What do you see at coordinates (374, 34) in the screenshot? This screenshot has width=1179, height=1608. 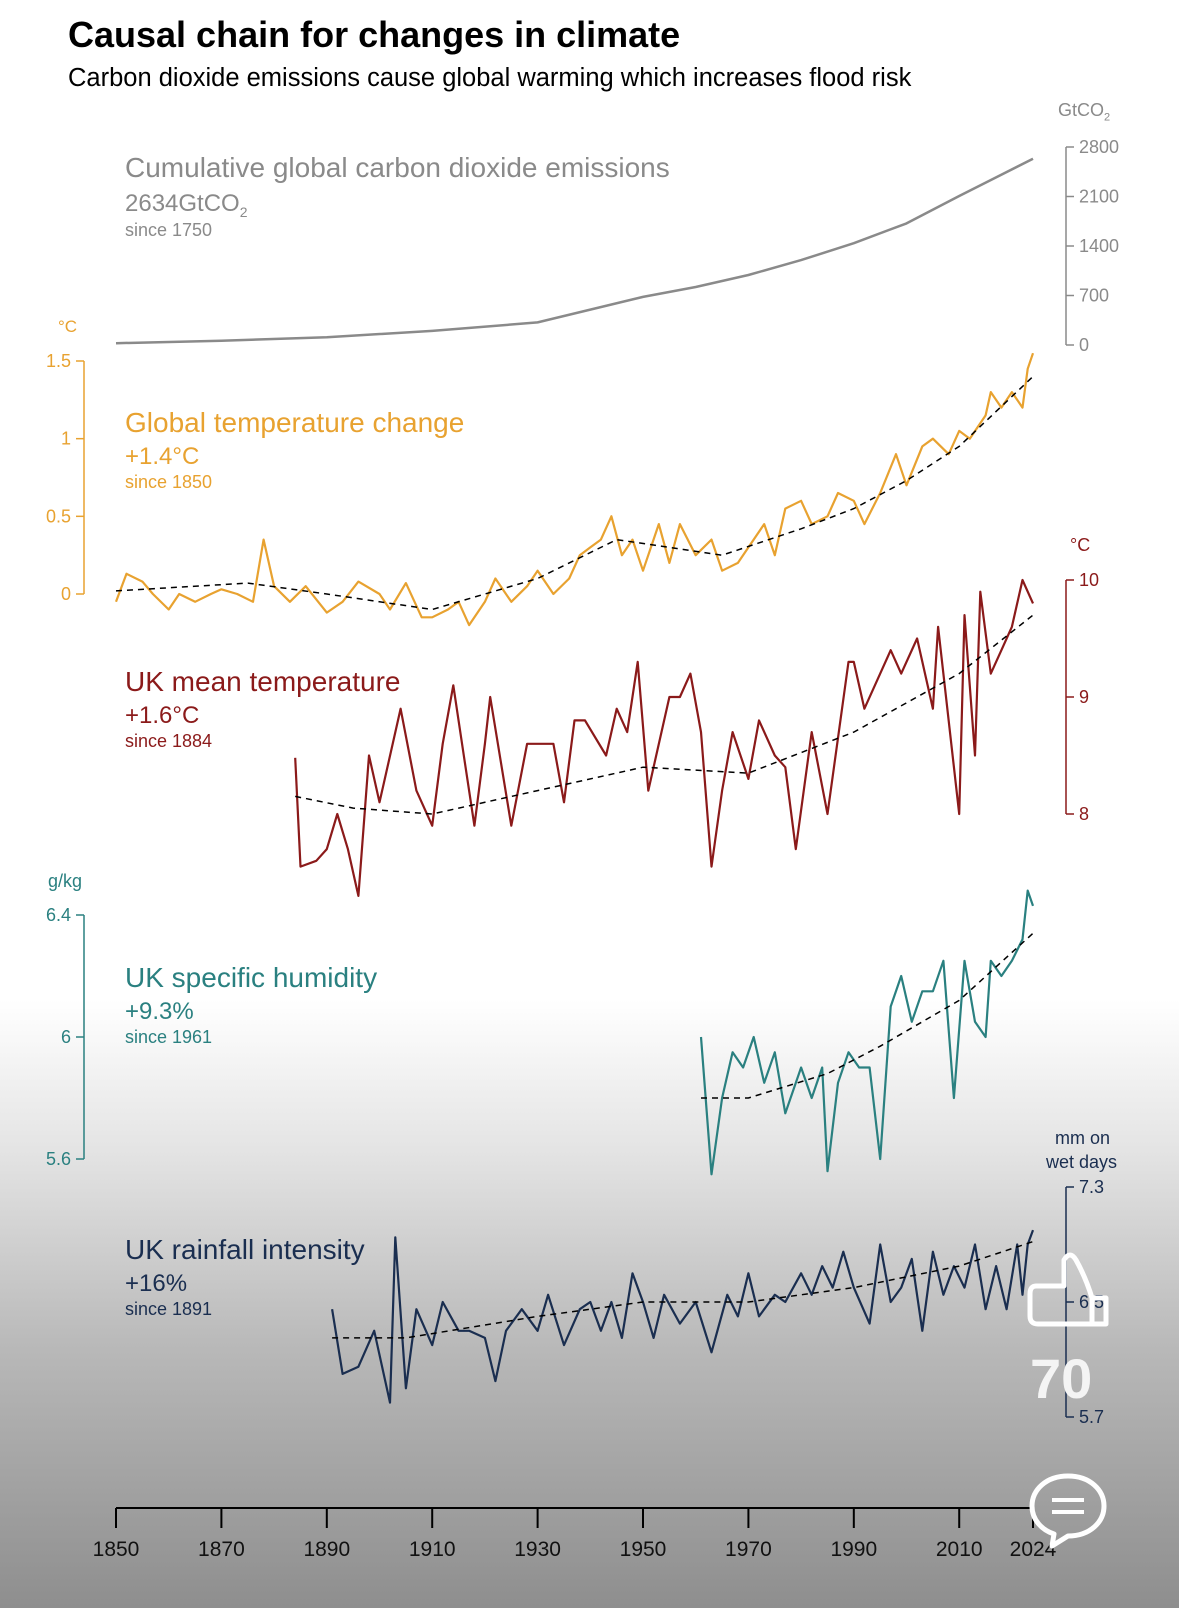 I see `page-title: Causal chain for changes in climate` at bounding box center [374, 34].